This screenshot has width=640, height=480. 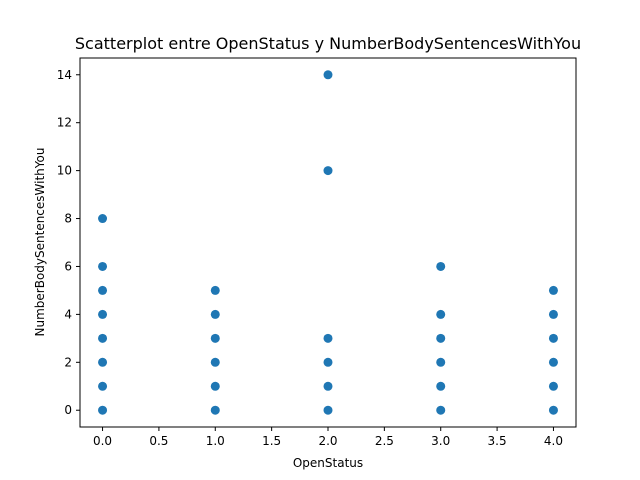 What do you see at coordinates (102, 441) in the screenshot?
I see `x-tick-label: 0.0` at bounding box center [102, 441].